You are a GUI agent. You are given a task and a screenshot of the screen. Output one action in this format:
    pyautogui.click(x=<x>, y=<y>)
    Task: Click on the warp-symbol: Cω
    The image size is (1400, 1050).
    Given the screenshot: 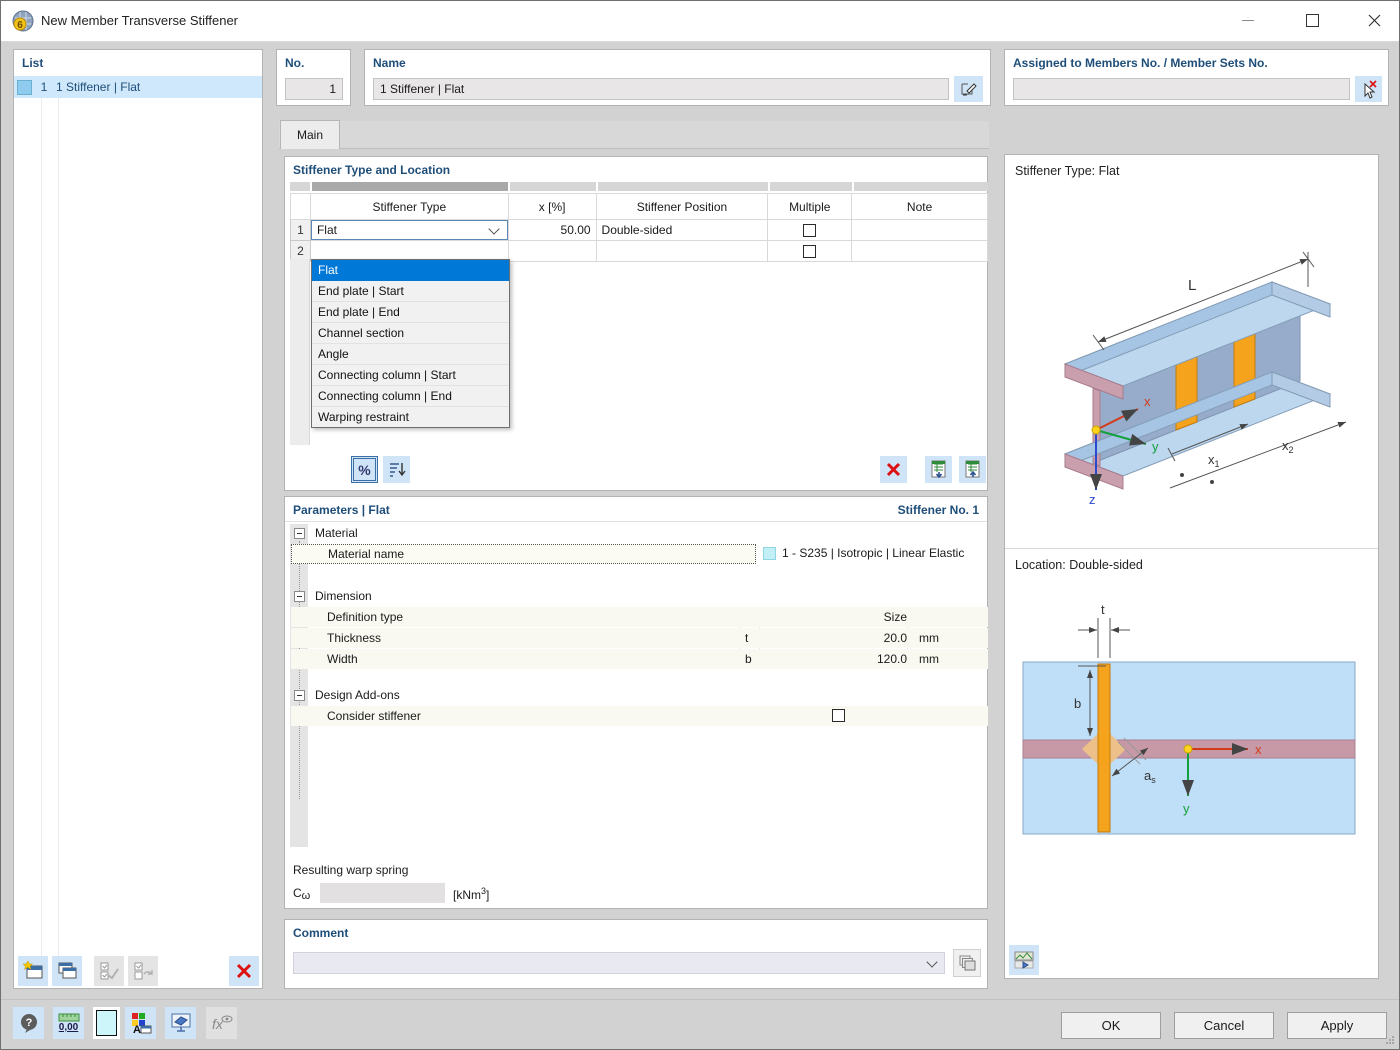 What is the action you would take?
    pyautogui.click(x=301, y=894)
    